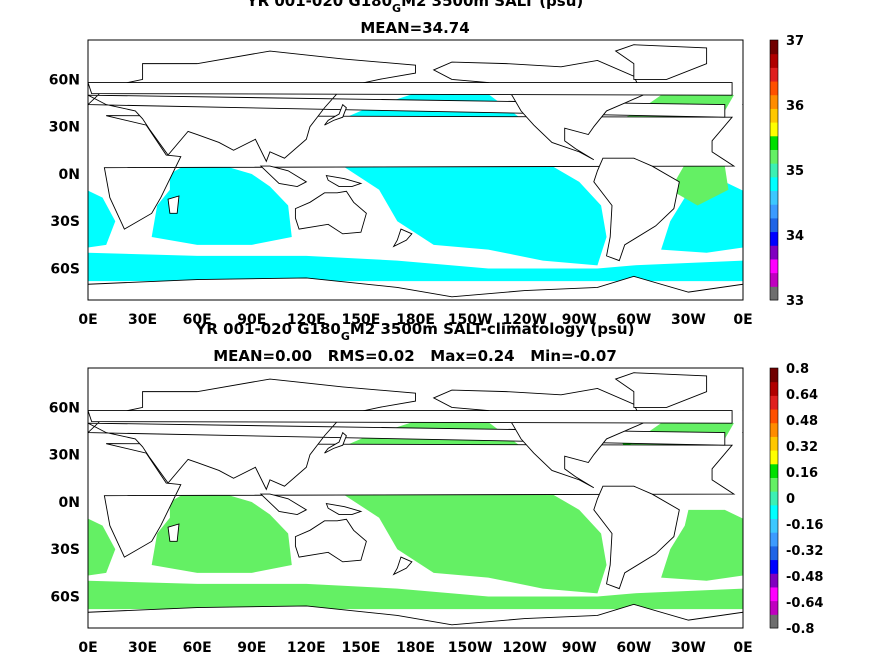 This screenshot has height=656, width=875. Describe the element at coordinates (795, 171) in the screenshot. I see `colorbar-tick-label: 35` at that location.